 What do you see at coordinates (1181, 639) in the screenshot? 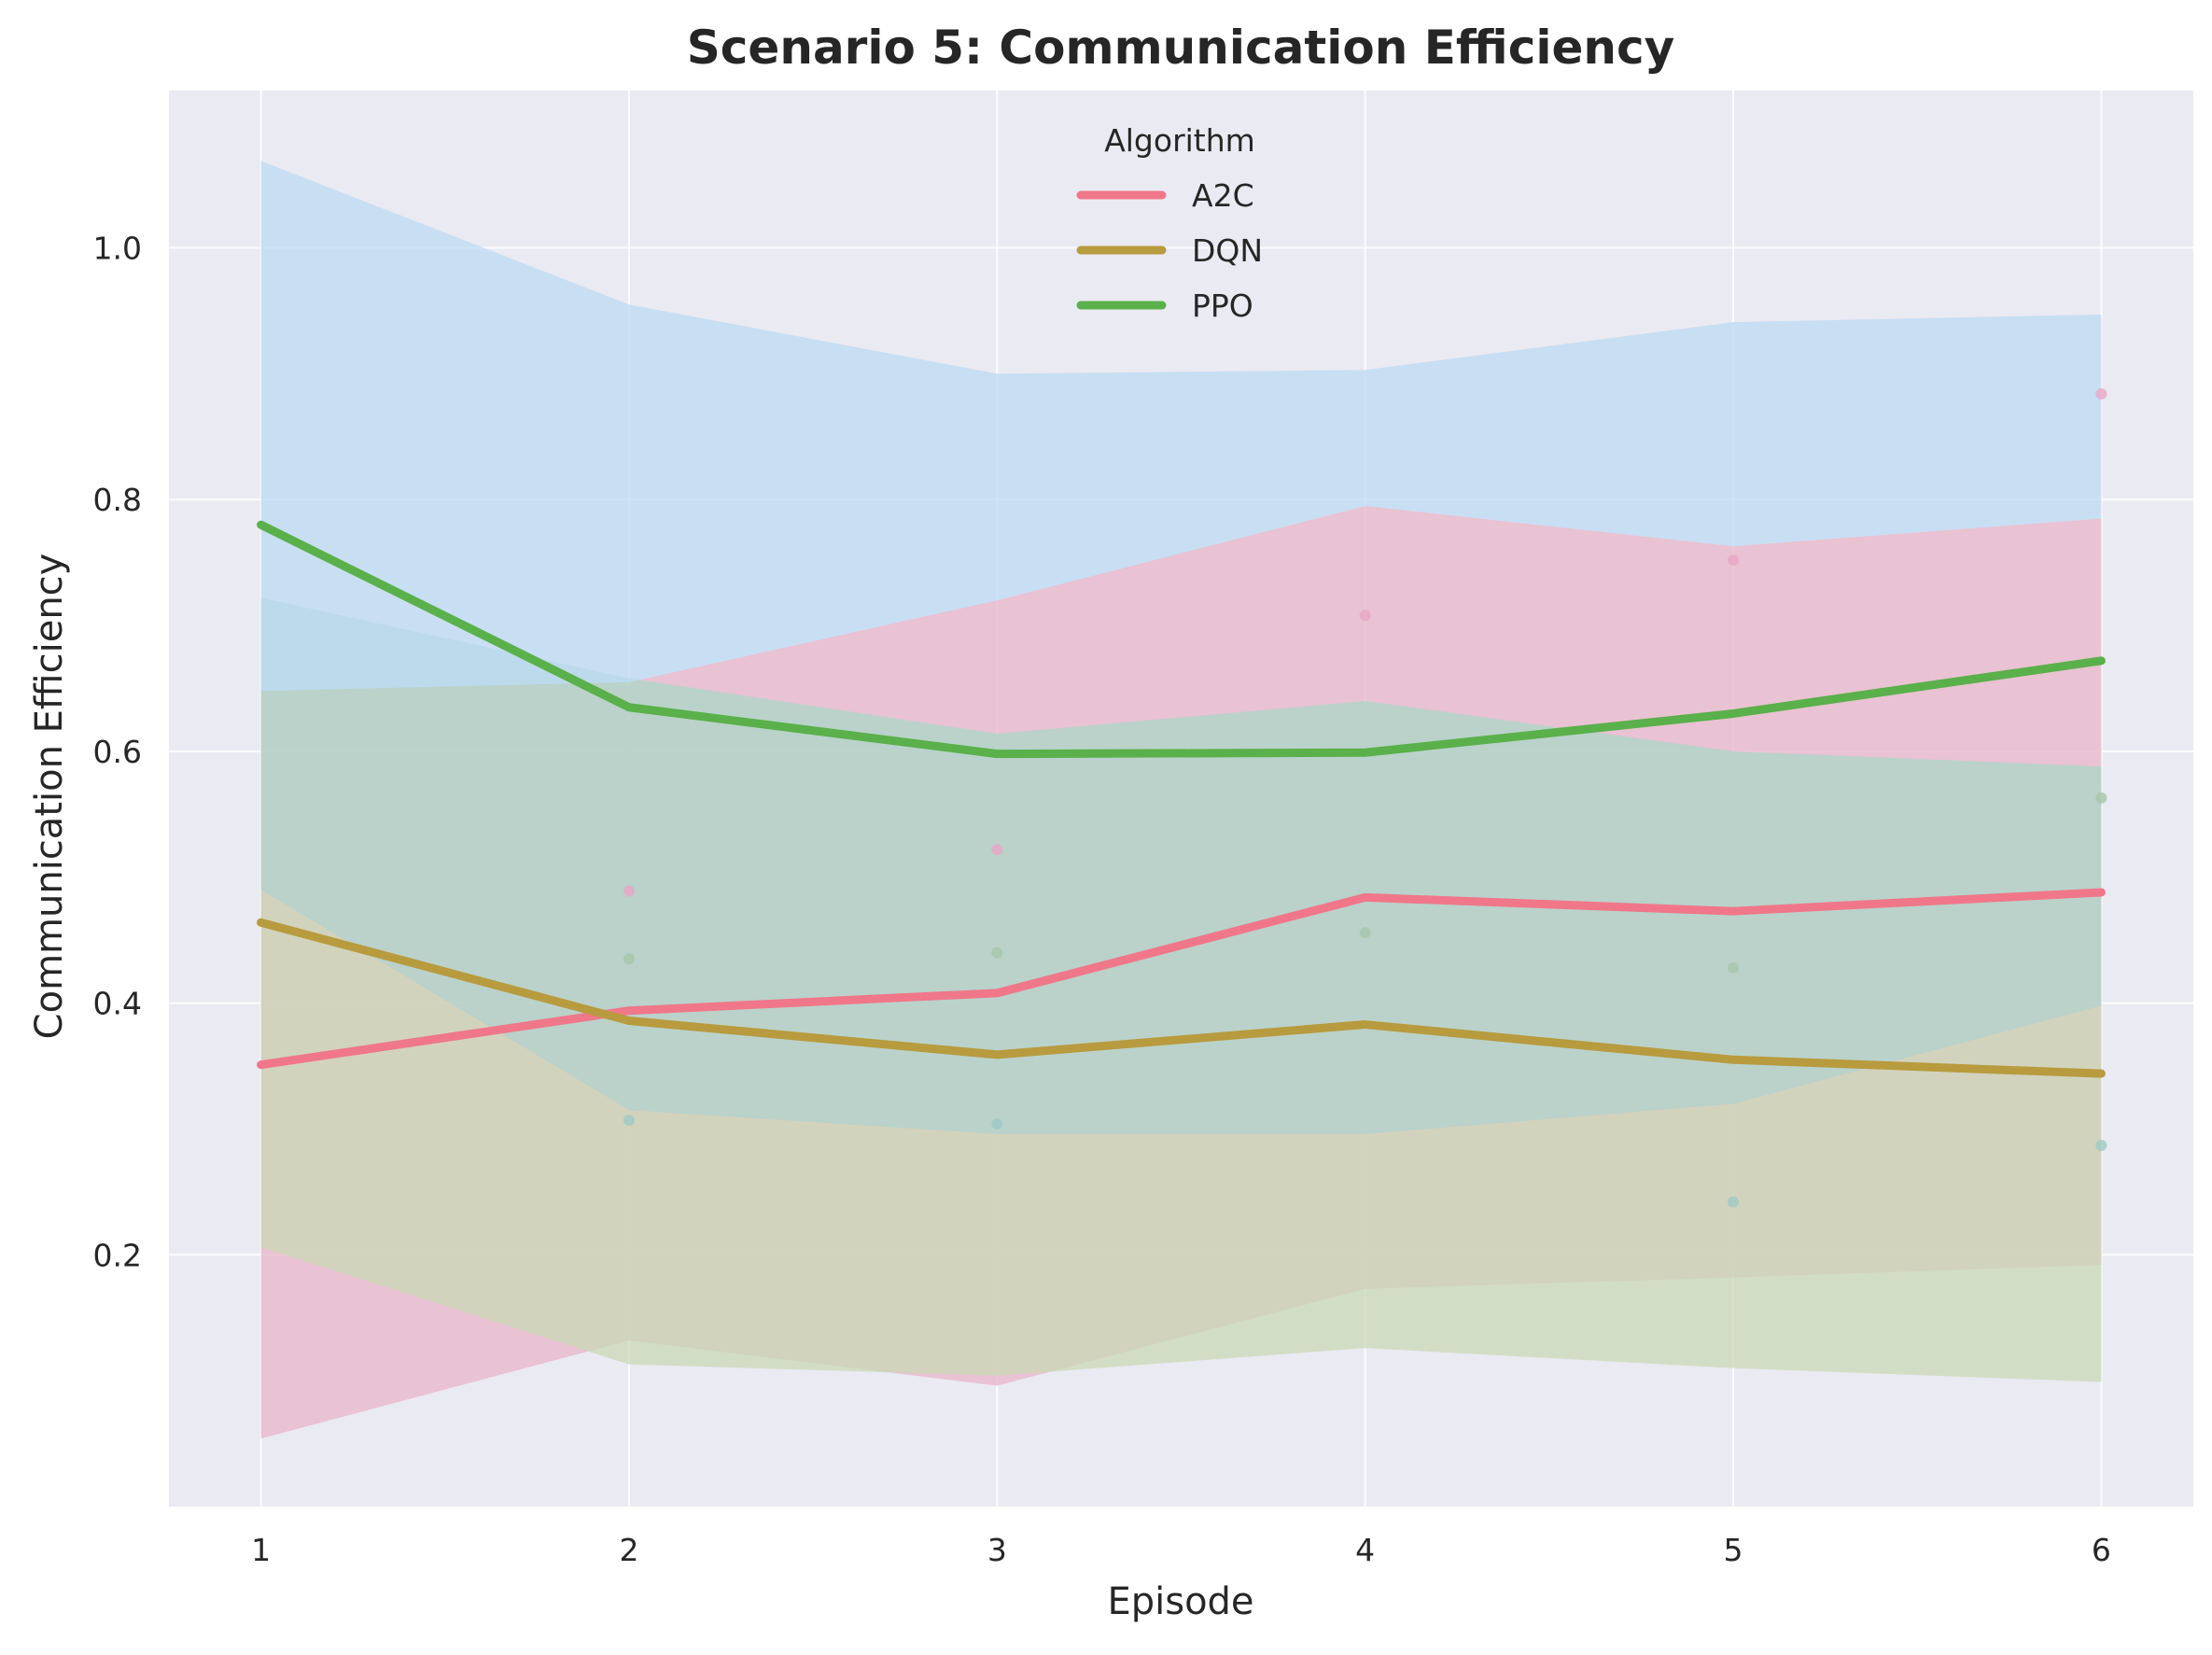
I see `series-line-ppo` at bounding box center [1181, 639].